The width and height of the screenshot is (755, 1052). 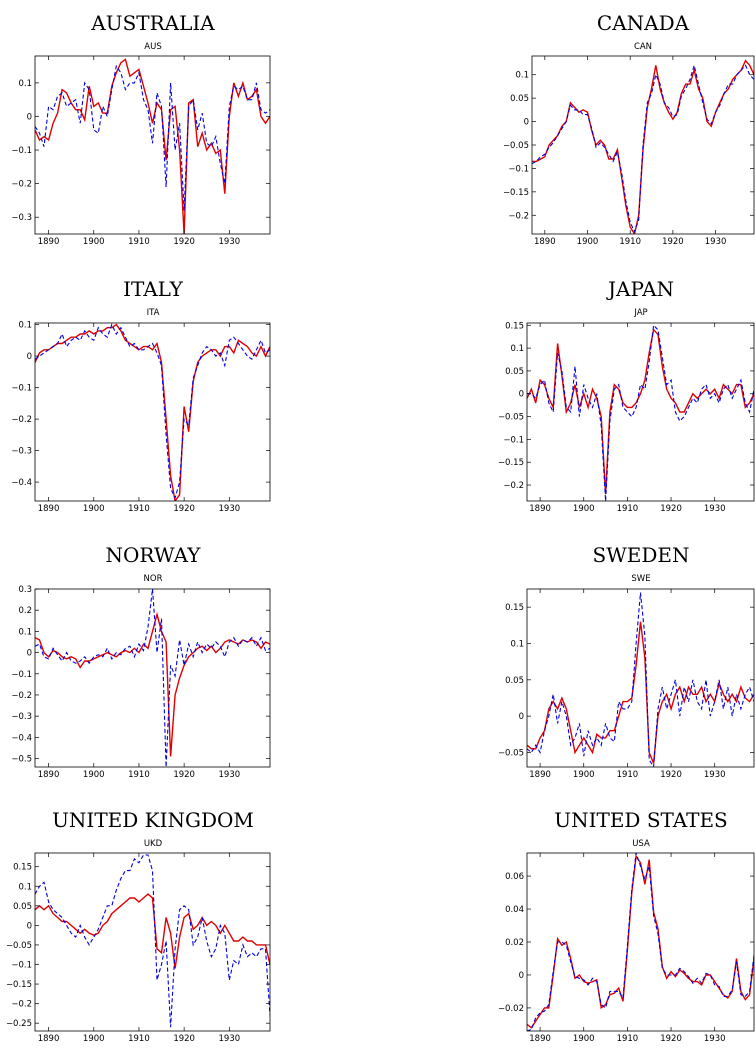 What do you see at coordinates (153, 844) in the screenshot?
I see `panel-code: UKD` at bounding box center [153, 844].